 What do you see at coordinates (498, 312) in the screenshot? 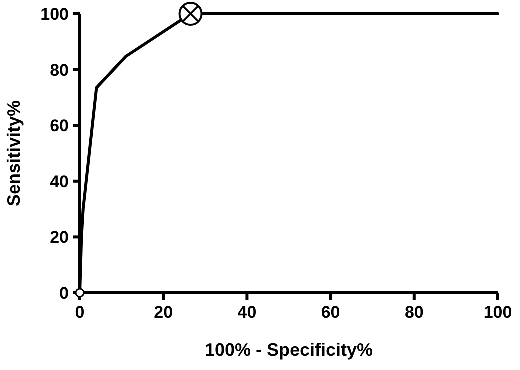
I see `x-tick-label: 100` at bounding box center [498, 312].